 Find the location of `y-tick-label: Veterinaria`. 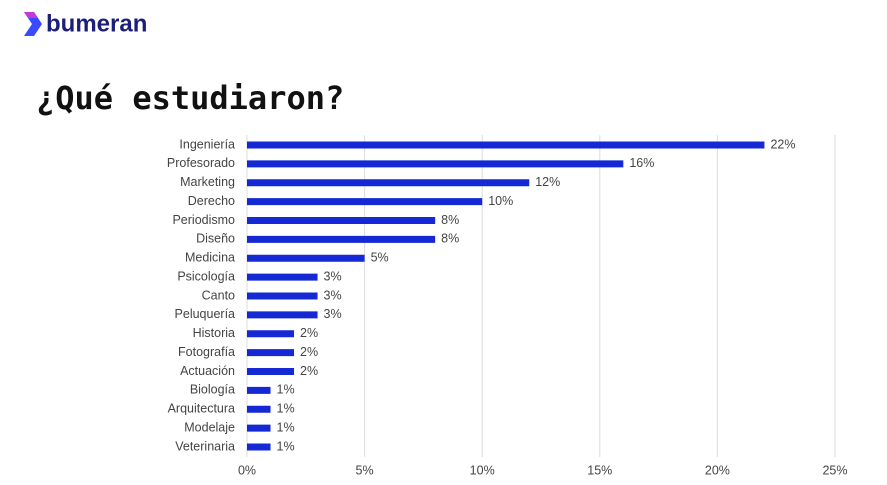

y-tick-label: Veterinaria is located at coordinates (205, 446).